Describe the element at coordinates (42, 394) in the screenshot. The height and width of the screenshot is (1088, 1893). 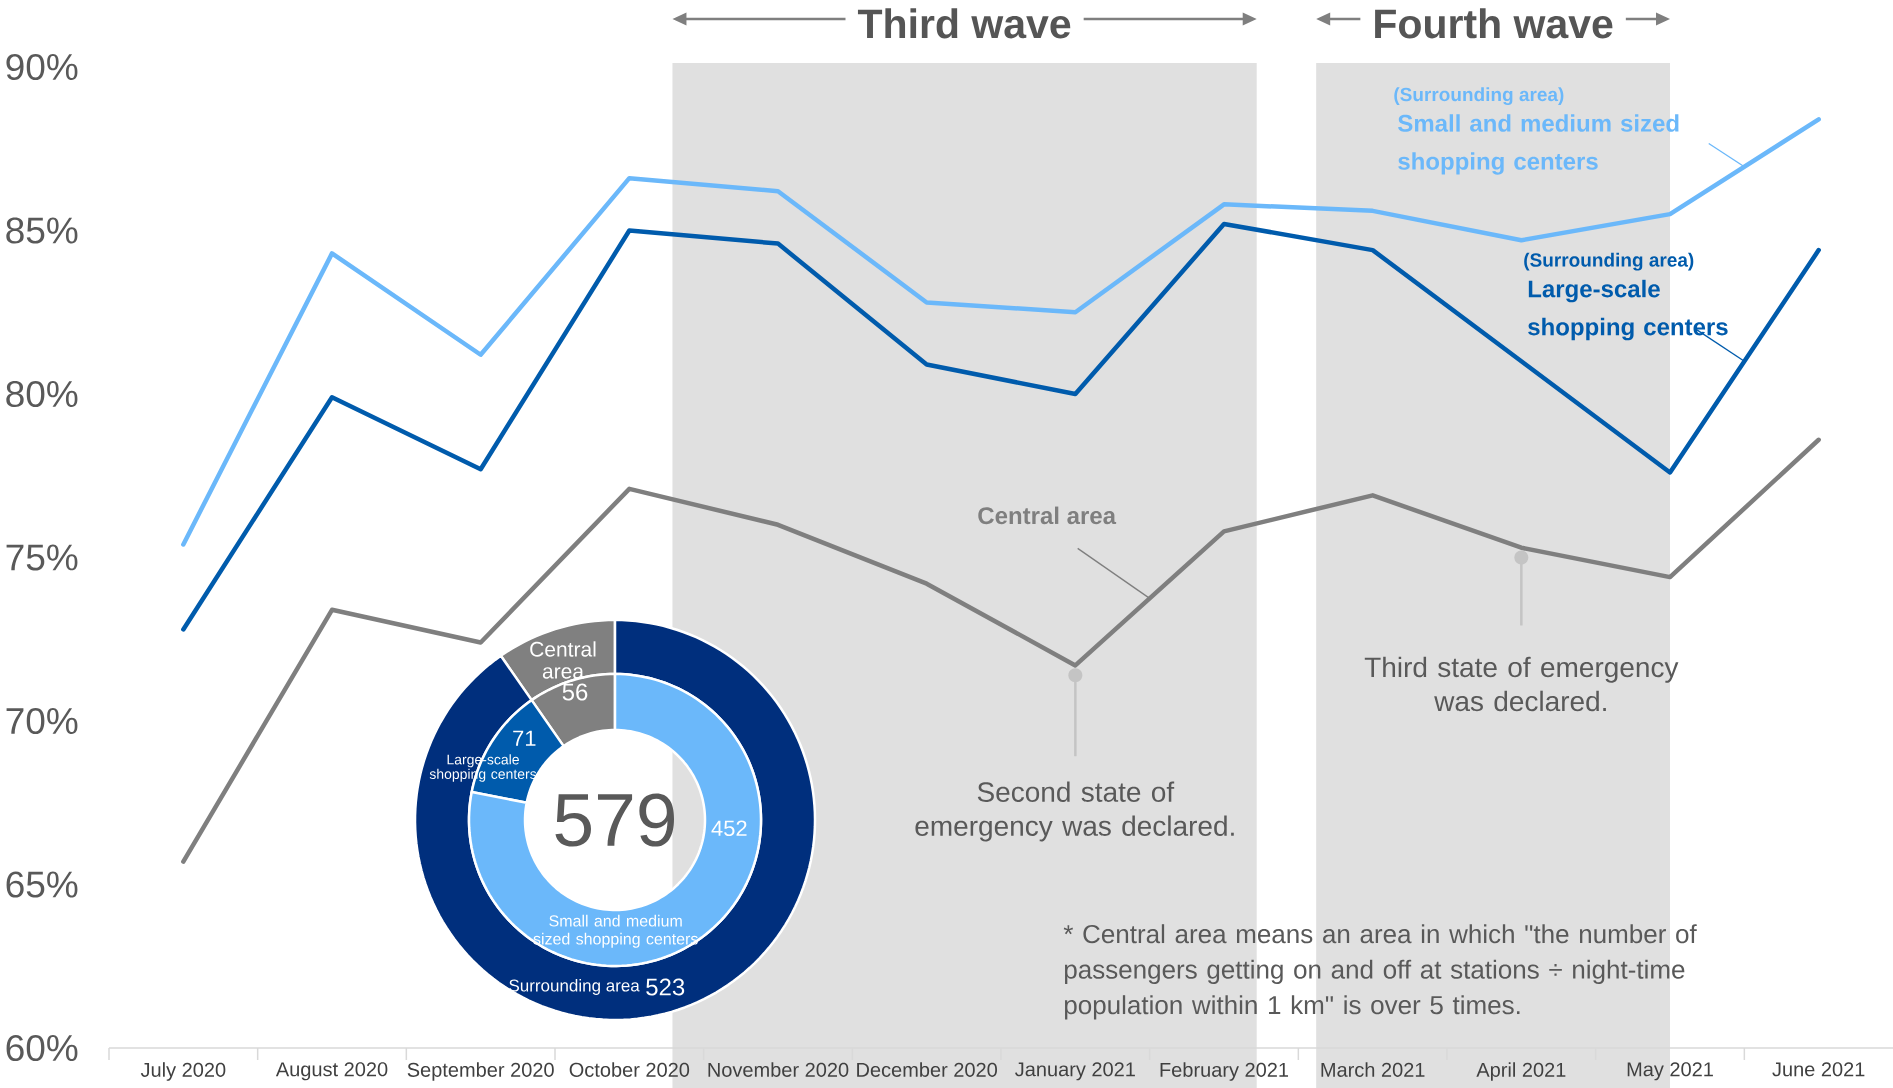
I see `y-tick-label: 80%` at that location.